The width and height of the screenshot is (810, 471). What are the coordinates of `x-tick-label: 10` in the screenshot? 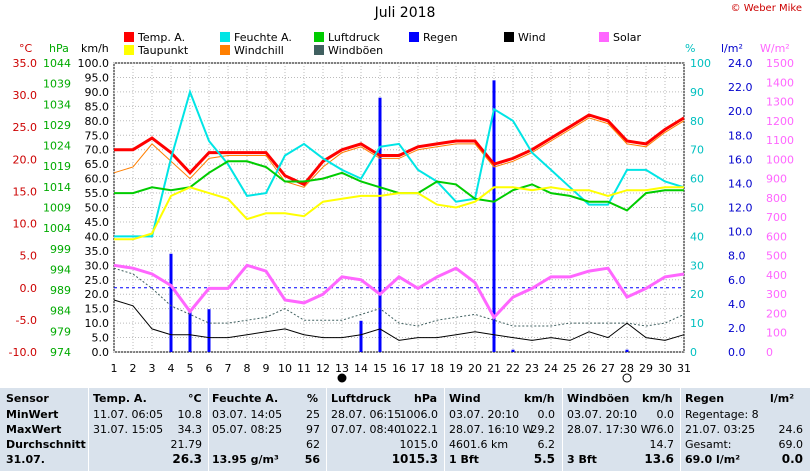 It's located at (285, 368).